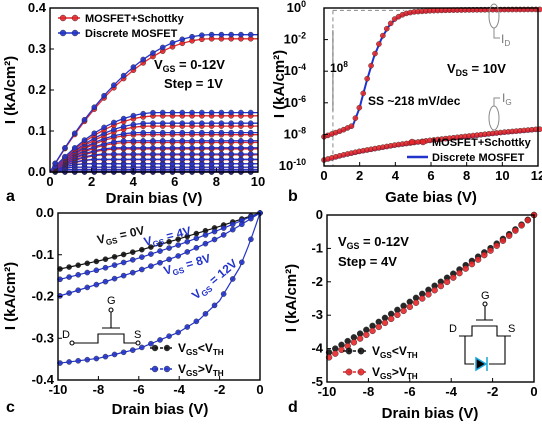 The height and width of the screenshot is (424, 542). Describe the element at coordinates (37, 89) in the screenshot. I see `panel-a-y-tick-label: 0.2` at that location.